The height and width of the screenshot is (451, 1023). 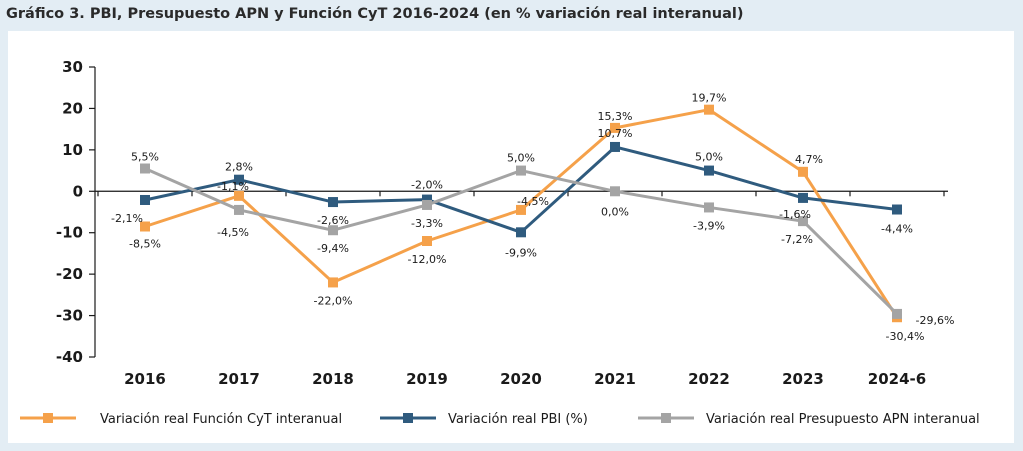 I want to click on y-tick-label: 20, so click(x=72, y=108).